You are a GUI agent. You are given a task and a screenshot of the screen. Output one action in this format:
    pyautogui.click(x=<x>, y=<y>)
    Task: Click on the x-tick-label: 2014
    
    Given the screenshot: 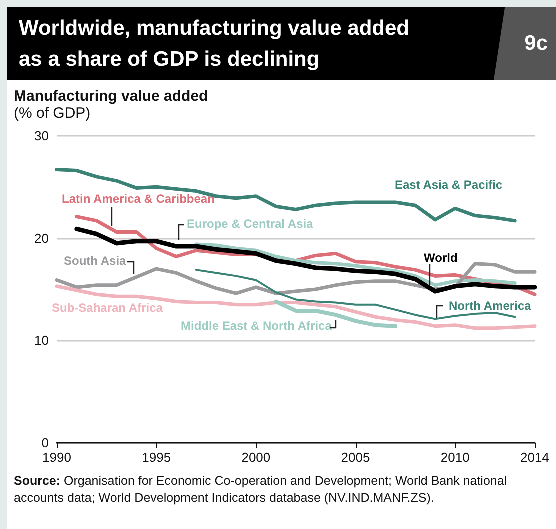 What is the action you would take?
    pyautogui.click(x=535, y=457)
    